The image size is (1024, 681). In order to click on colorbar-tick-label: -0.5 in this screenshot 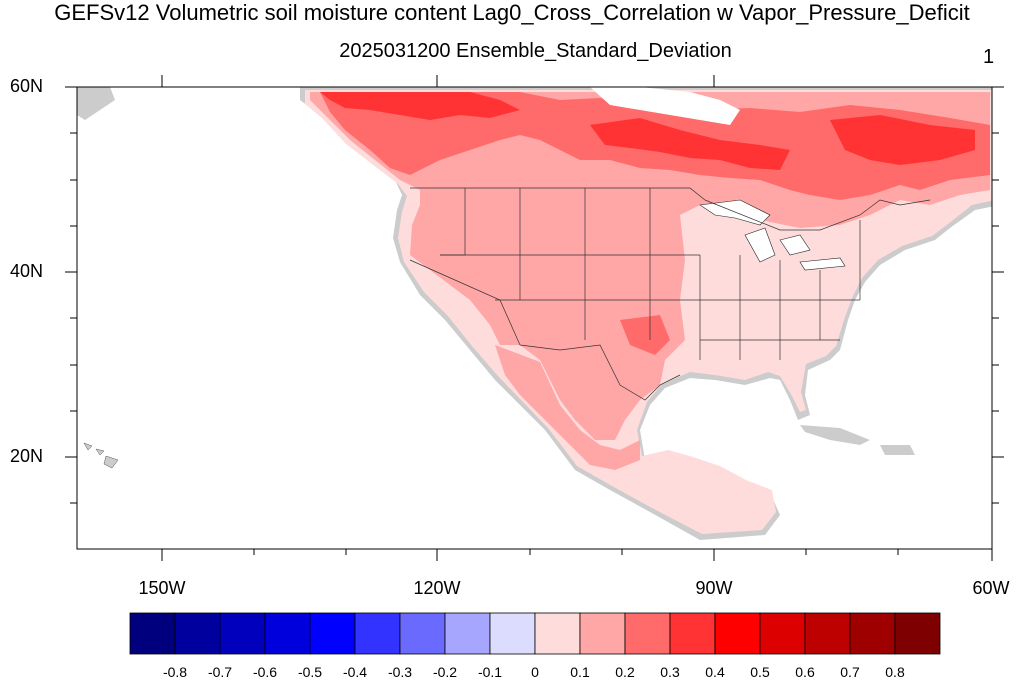, I will do `click(310, 672)`.